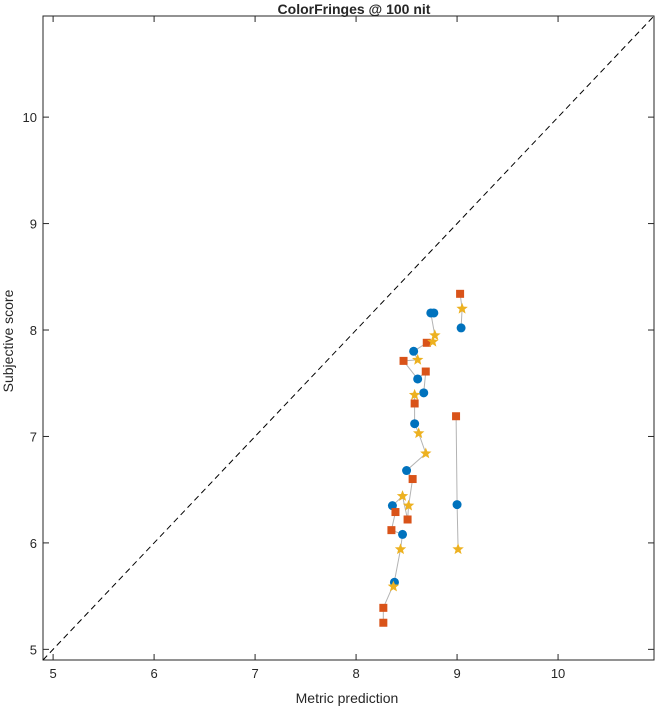 Image resolution: width=656 pixels, height=713 pixels. I want to click on x-tick-label: 6, so click(153, 673).